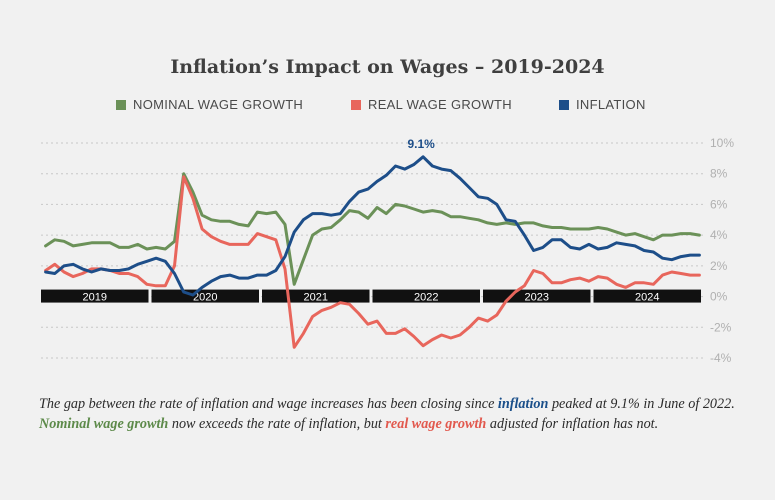 The width and height of the screenshot is (775, 500). I want to click on legend-label-real: REAL WAGE GROWTH, so click(440, 104).